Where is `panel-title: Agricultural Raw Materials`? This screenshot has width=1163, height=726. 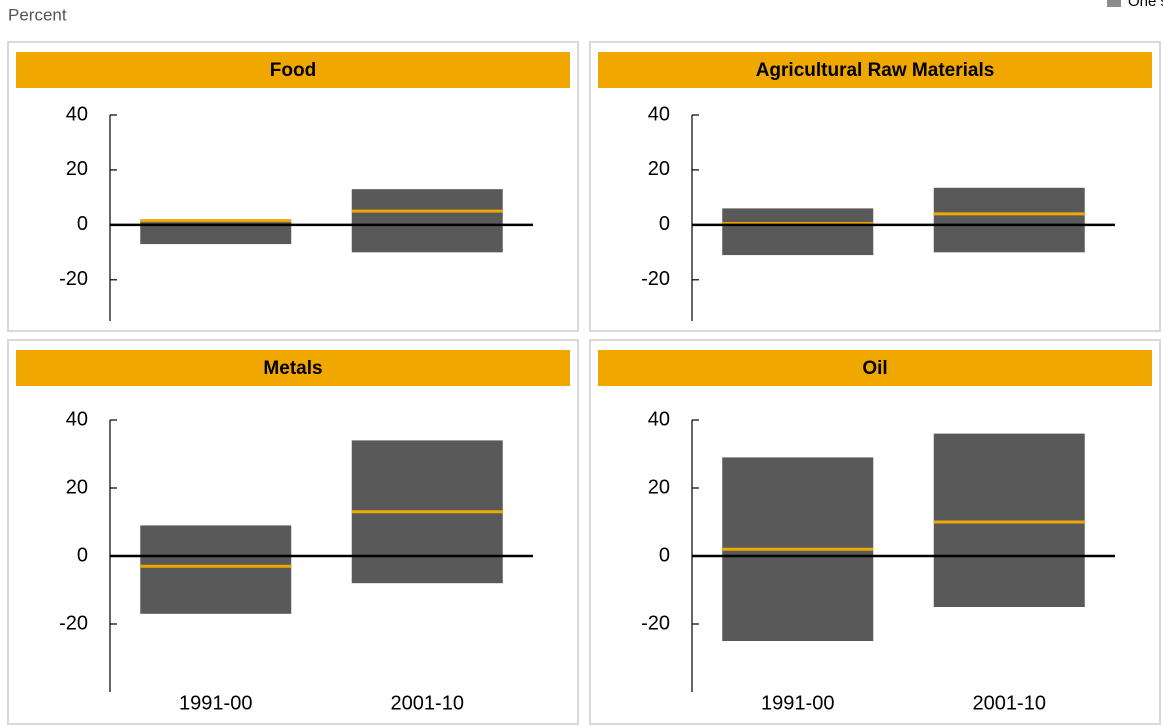 panel-title: Agricultural Raw Materials is located at coordinates (875, 70).